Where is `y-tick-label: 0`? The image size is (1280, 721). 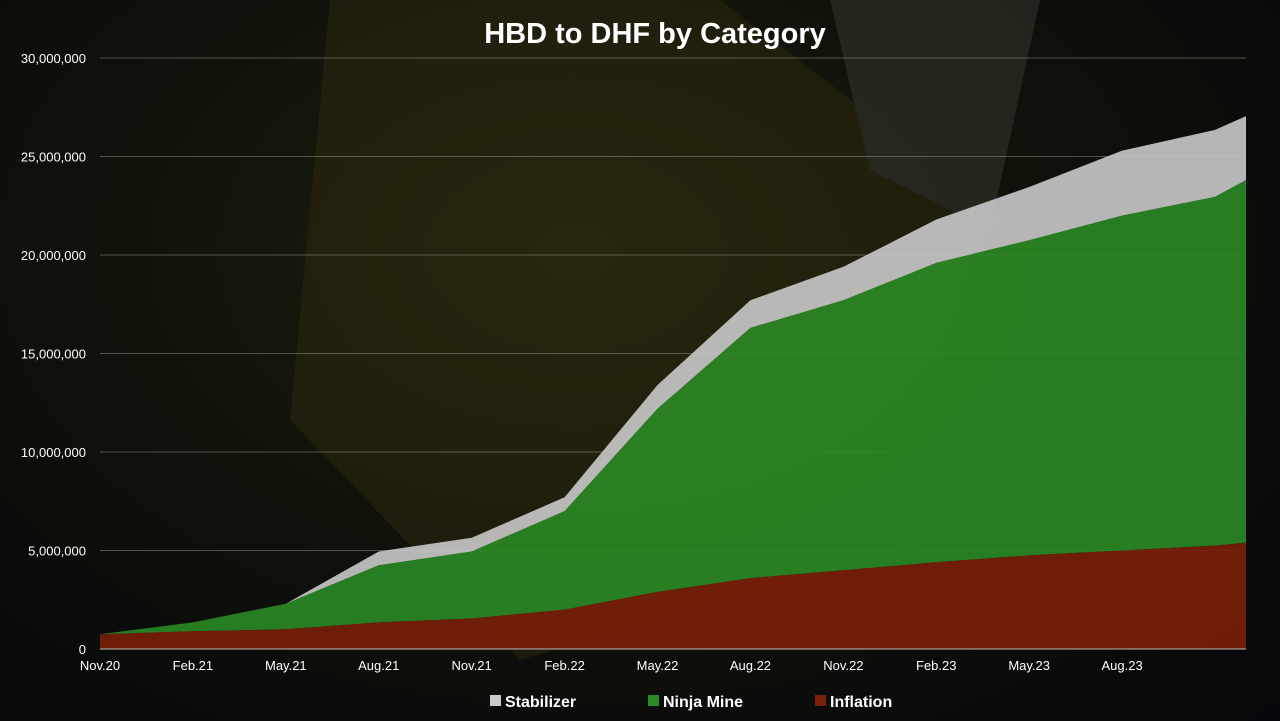
y-tick-label: 0 is located at coordinates (82, 649).